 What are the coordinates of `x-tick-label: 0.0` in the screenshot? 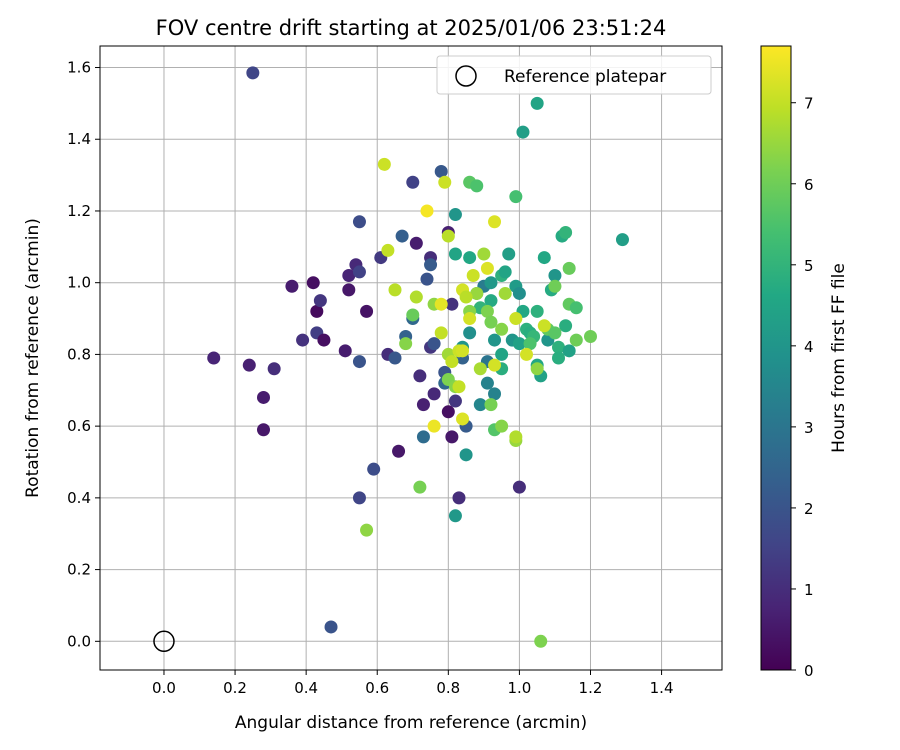 It's located at (164, 688).